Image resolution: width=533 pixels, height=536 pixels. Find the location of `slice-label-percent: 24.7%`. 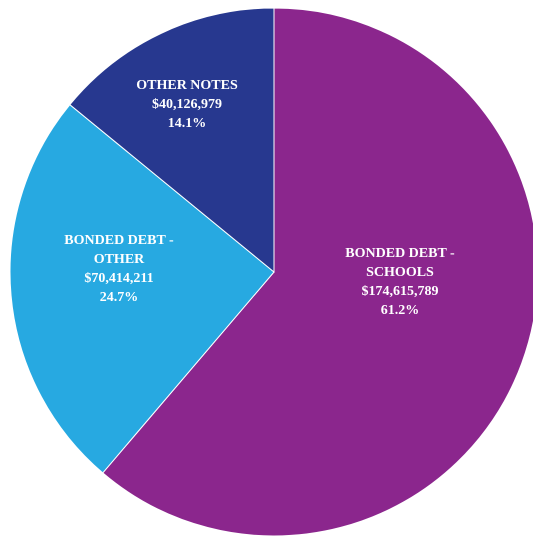

slice-label-percent: 24.7% is located at coordinates (119, 297).